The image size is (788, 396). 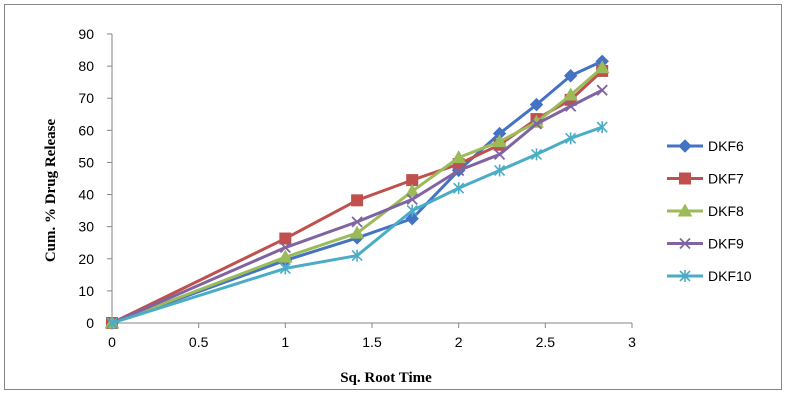 I want to click on y-tick-label: 90, so click(x=86, y=34).